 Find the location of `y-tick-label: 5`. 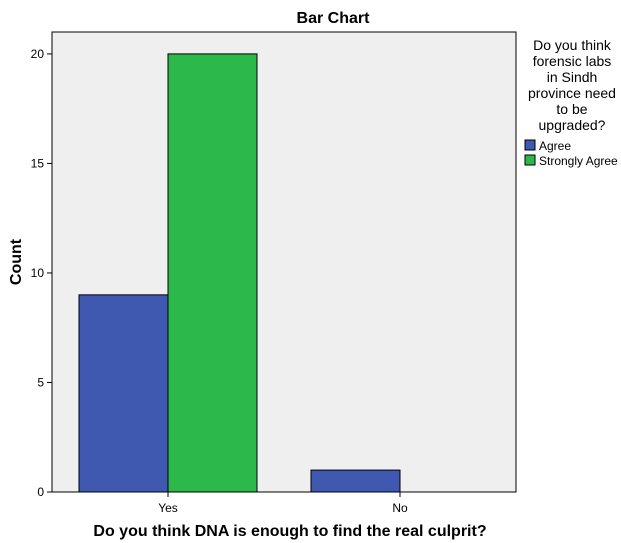

y-tick-label: 5 is located at coordinates (40, 382).